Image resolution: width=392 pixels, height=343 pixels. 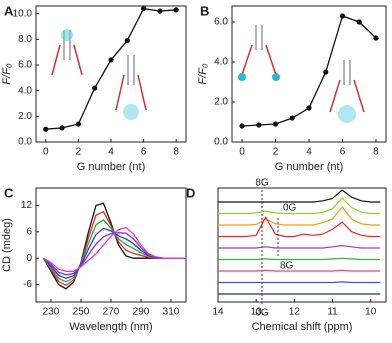 I want to click on x-tick-label: 250, so click(x=81, y=312).